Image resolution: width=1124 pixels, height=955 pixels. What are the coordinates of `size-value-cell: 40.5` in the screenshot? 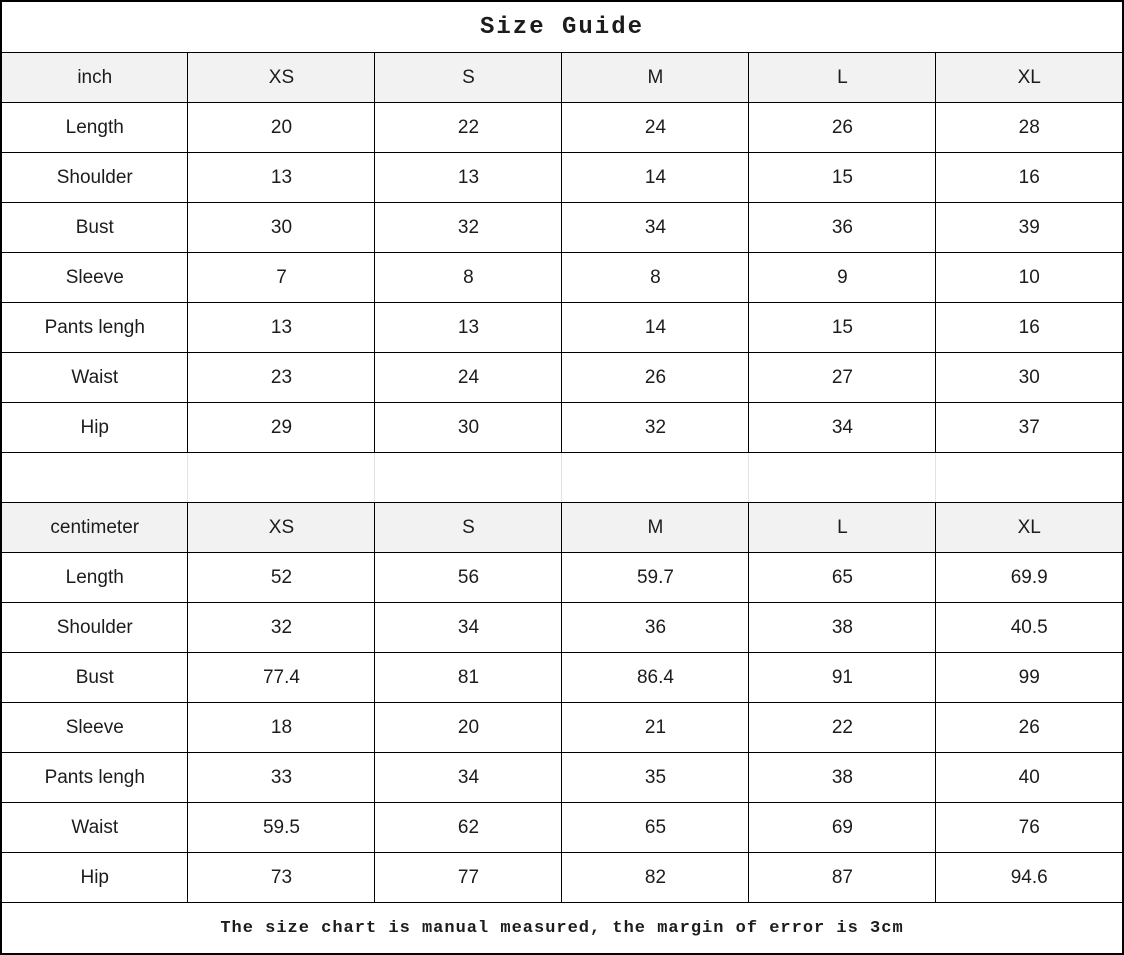 It's located at (1029, 627).